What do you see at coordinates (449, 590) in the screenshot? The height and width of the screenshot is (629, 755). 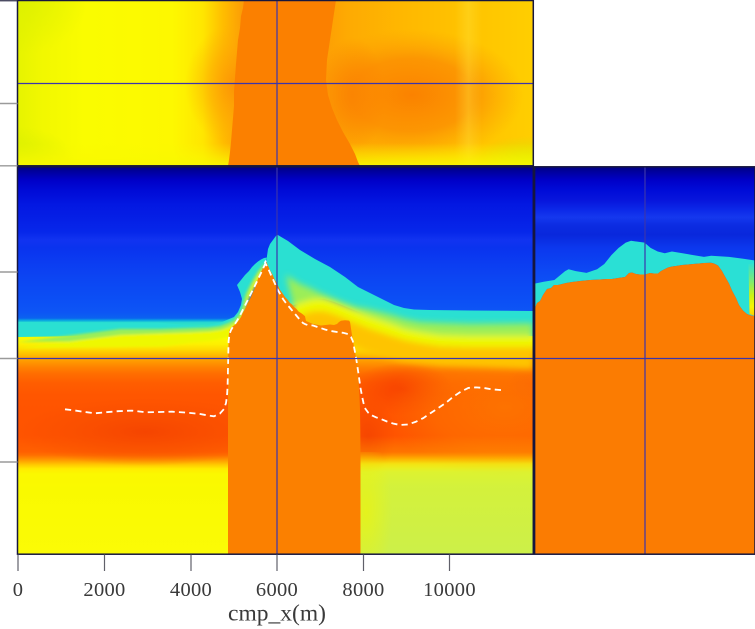 I see `svg-text: 10000` at bounding box center [449, 590].